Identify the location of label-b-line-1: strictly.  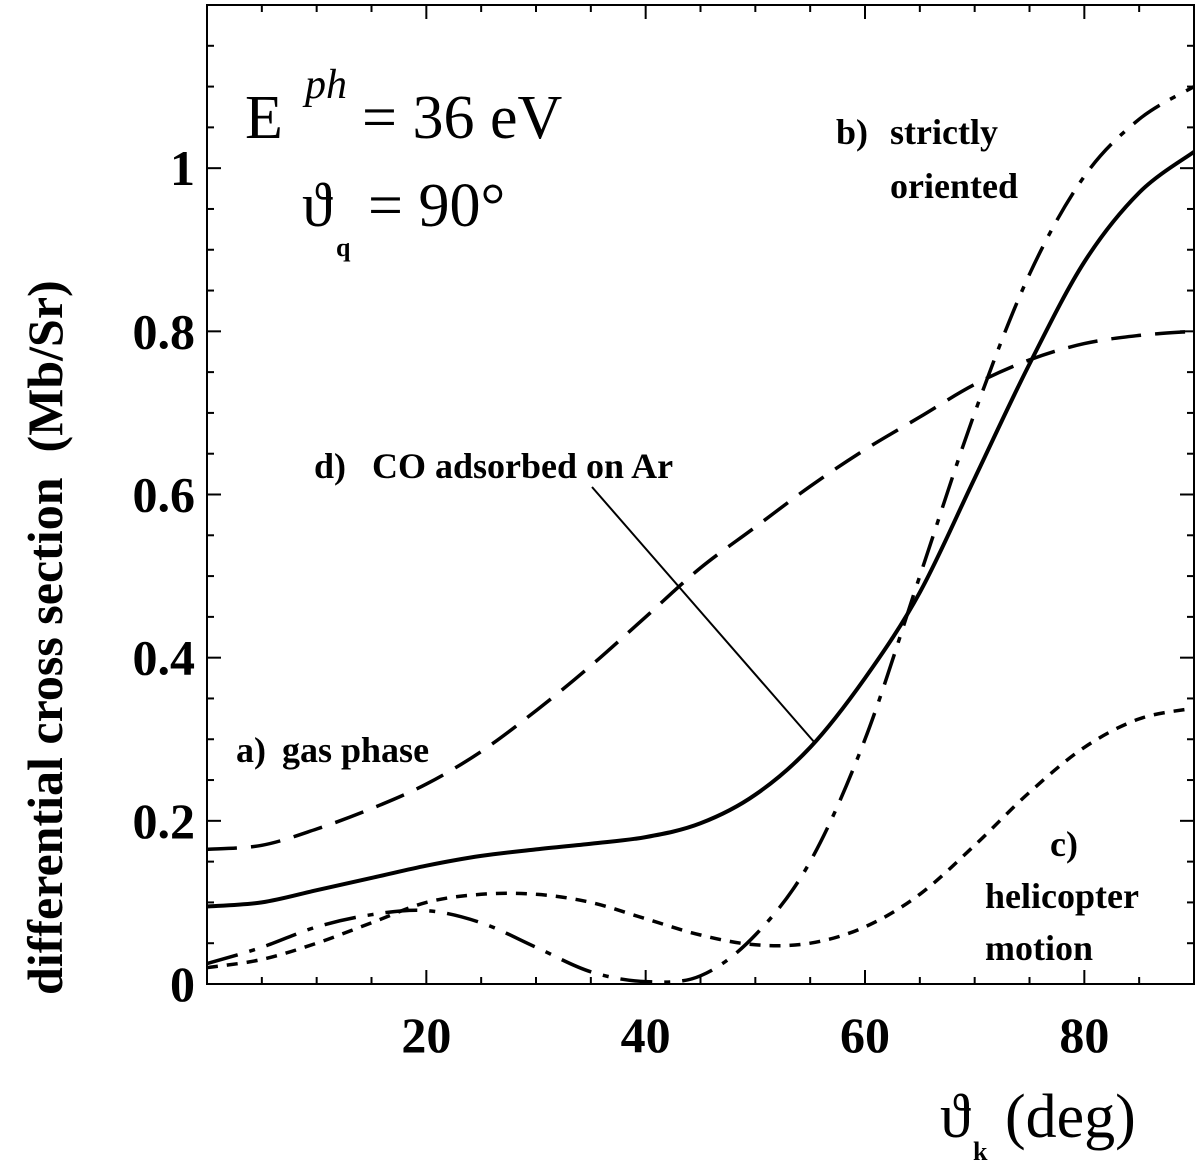
(944, 132).